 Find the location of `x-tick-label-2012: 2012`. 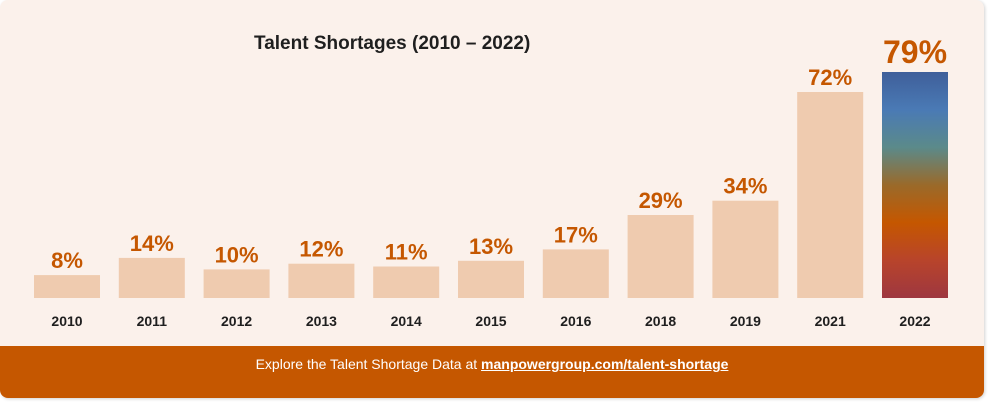

x-tick-label-2012: 2012 is located at coordinates (236, 321).